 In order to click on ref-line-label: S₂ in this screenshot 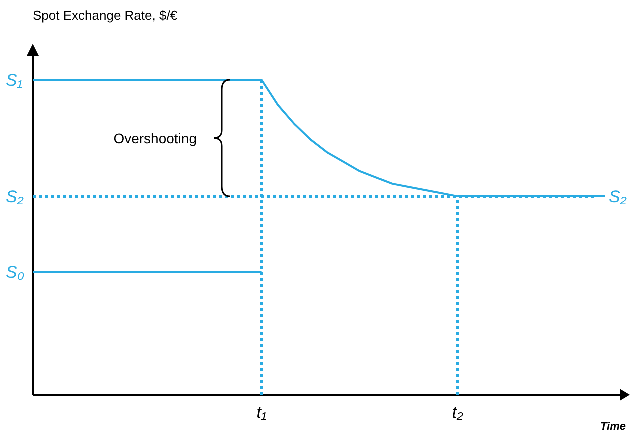, I will do `click(15, 197)`.